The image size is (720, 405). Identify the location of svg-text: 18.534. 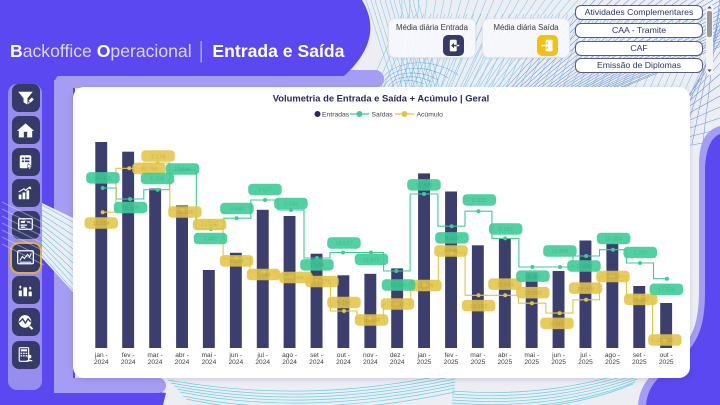
(371, 321).